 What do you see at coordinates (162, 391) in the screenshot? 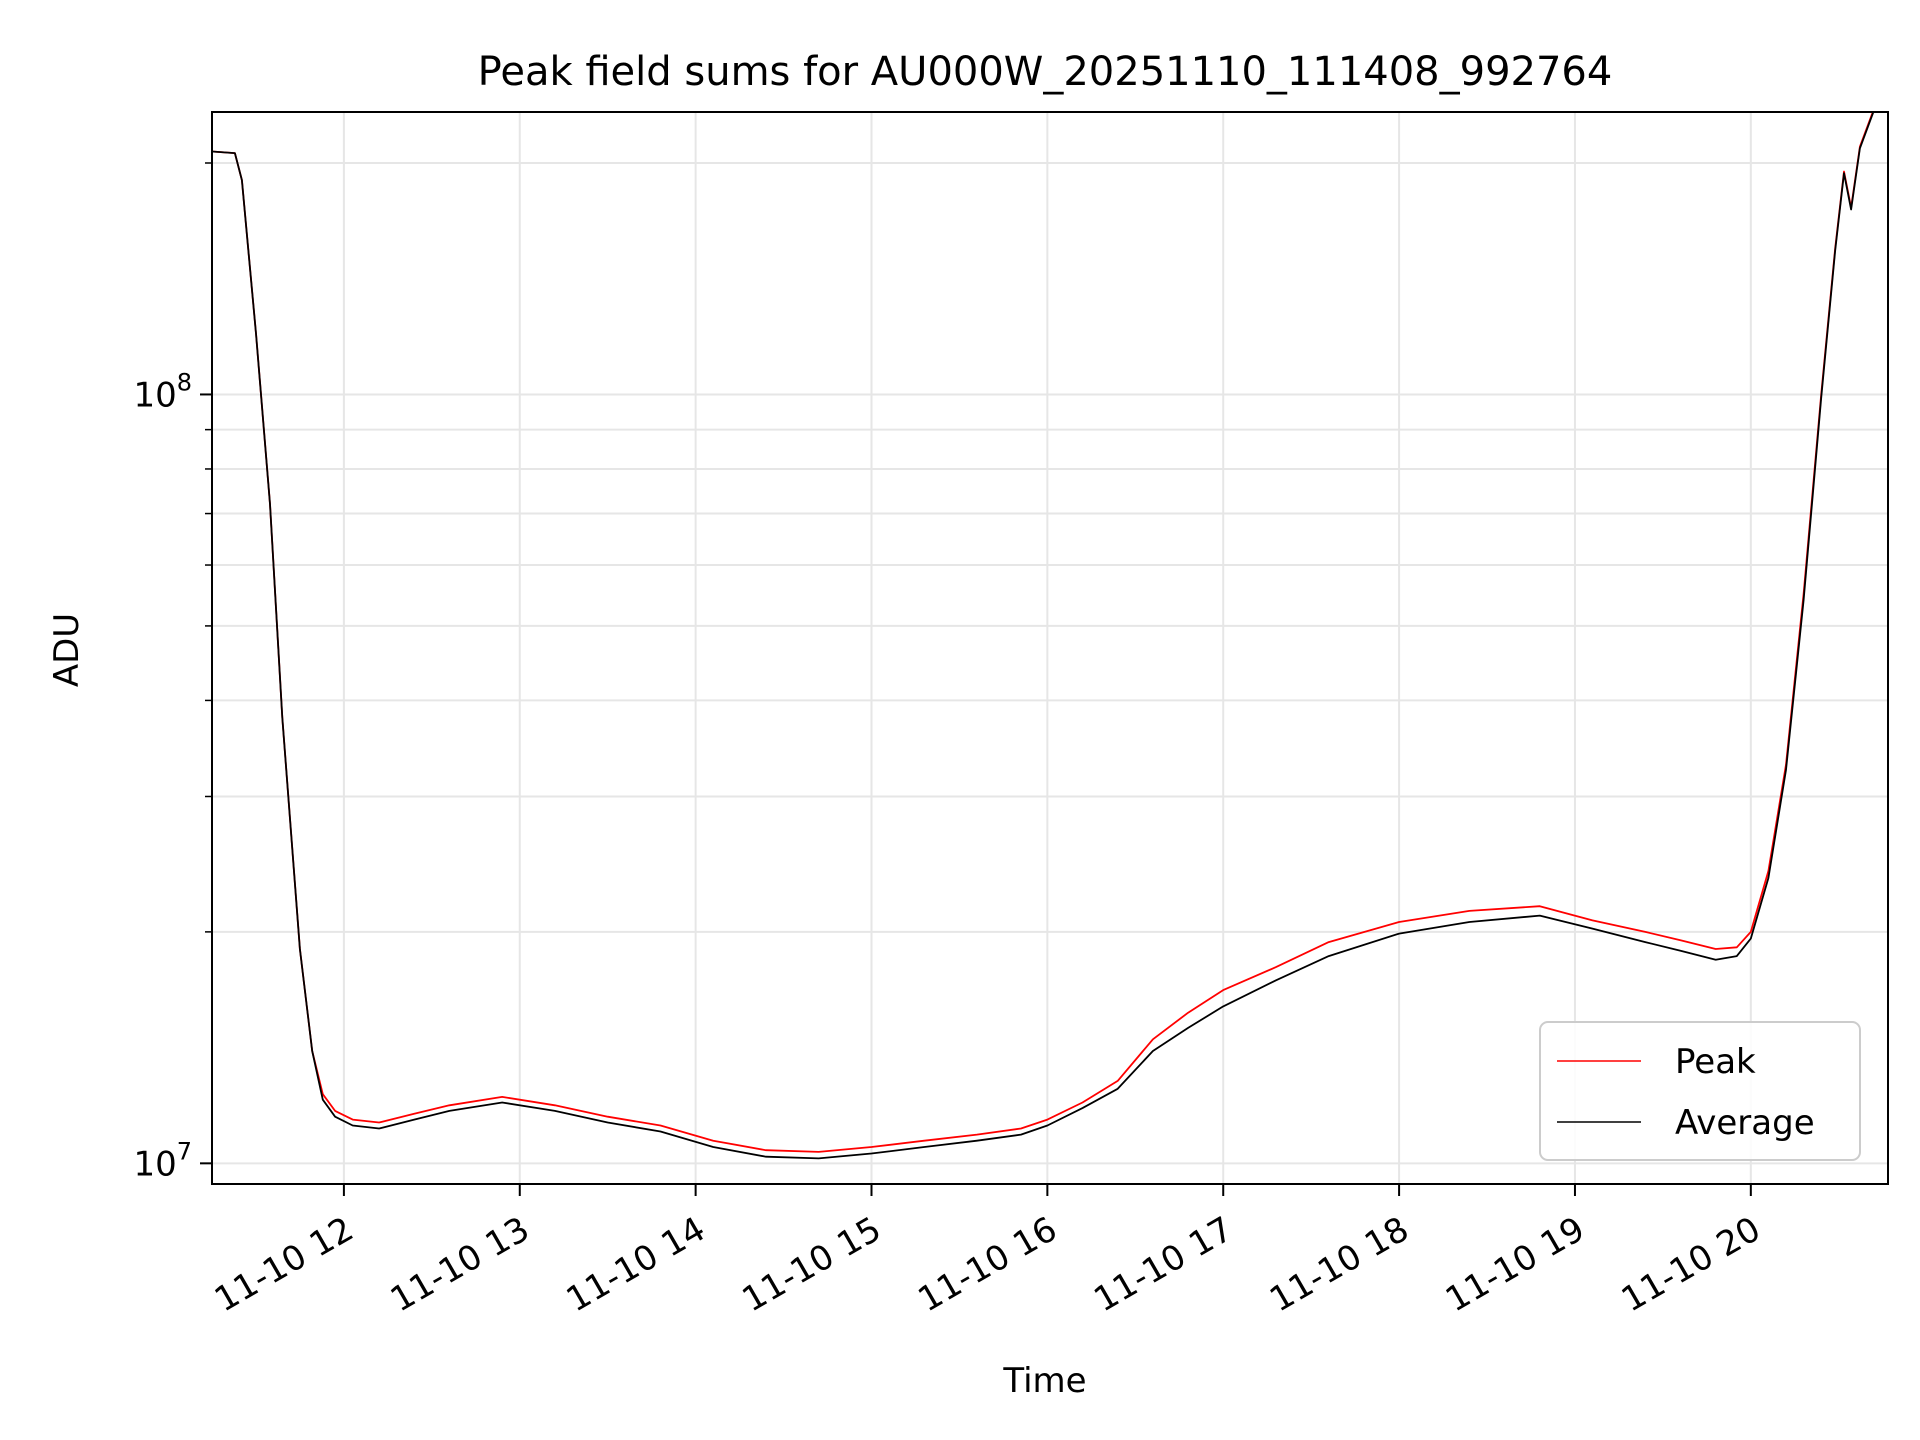
I see `y-tick-label: 10⁸` at bounding box center [162, 391].